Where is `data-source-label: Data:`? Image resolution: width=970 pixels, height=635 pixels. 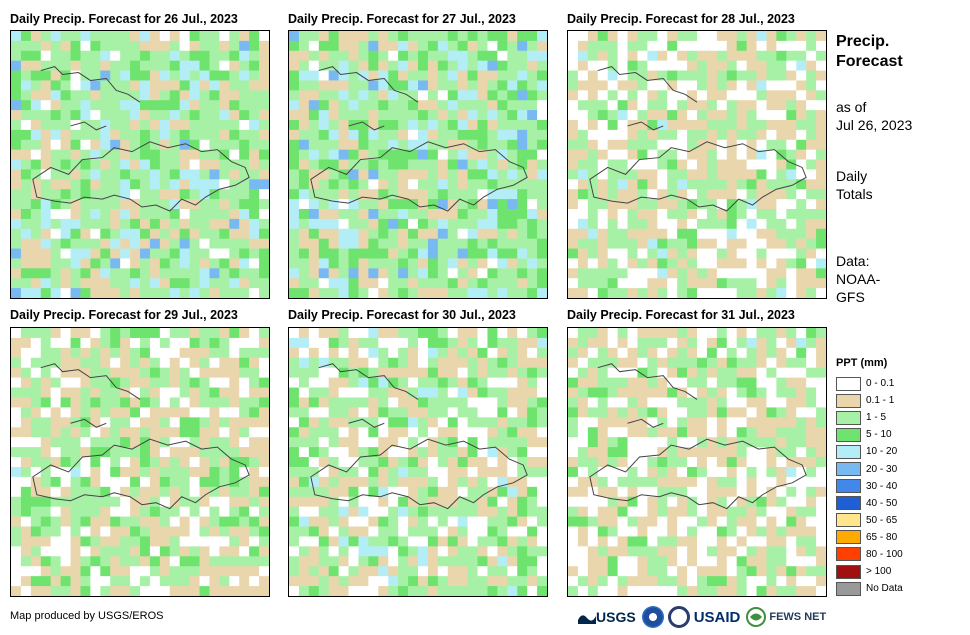
data-source-label: Data: is located at coordinates (853, 261).